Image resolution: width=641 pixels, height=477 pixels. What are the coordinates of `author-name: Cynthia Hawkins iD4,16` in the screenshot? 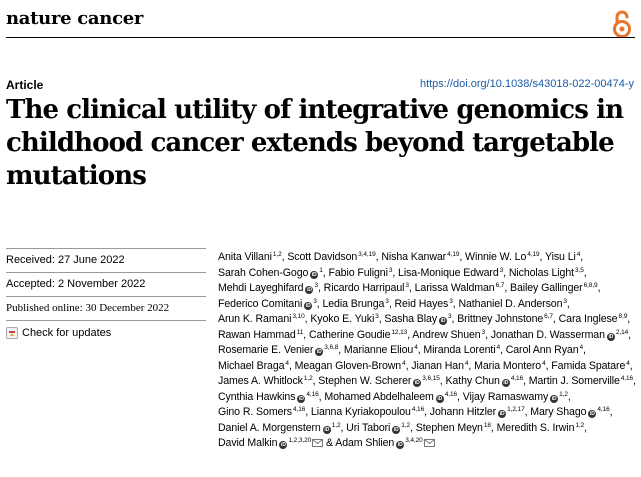 It's located at (268, 397).